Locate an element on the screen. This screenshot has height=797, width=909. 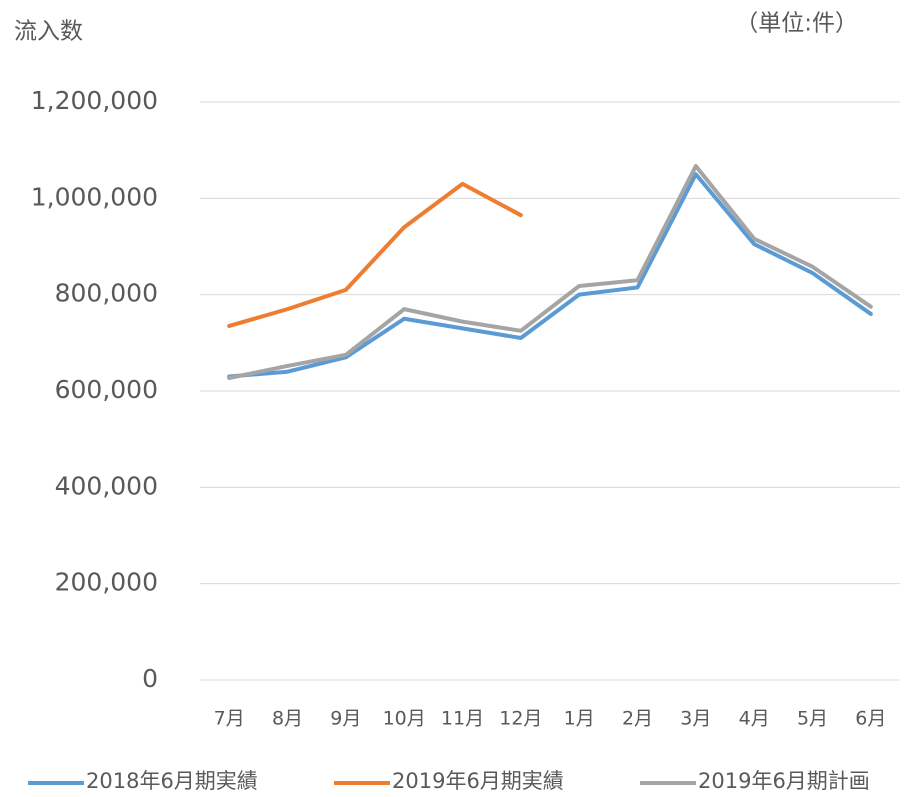
x-tick-label: 8月 is located at coordinates (287, 719).